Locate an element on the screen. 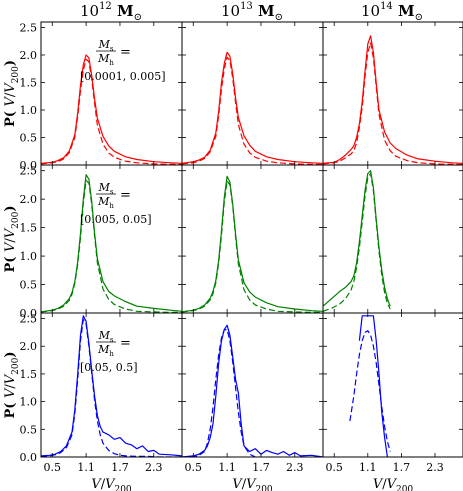 This screenshot has width=463, height=491. mass-ratio-range: [0.005, 0.05] is located at coordinates (116, 219).